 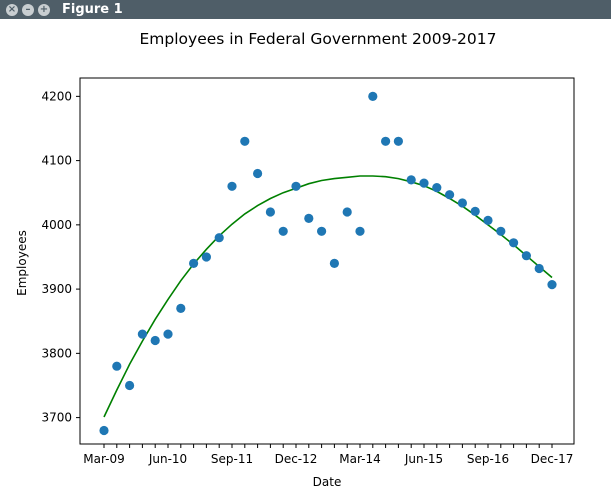 I want to click on y-tick-label: 3700, so click(x=56, y=418).